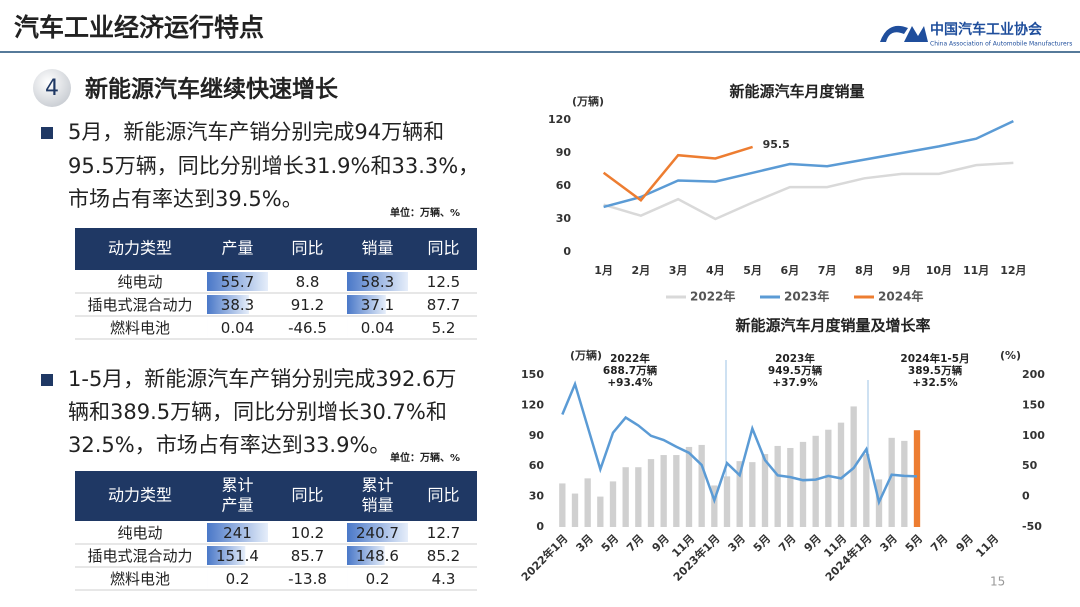  I want to click on table-cell: 38.3, so click(237, 305).